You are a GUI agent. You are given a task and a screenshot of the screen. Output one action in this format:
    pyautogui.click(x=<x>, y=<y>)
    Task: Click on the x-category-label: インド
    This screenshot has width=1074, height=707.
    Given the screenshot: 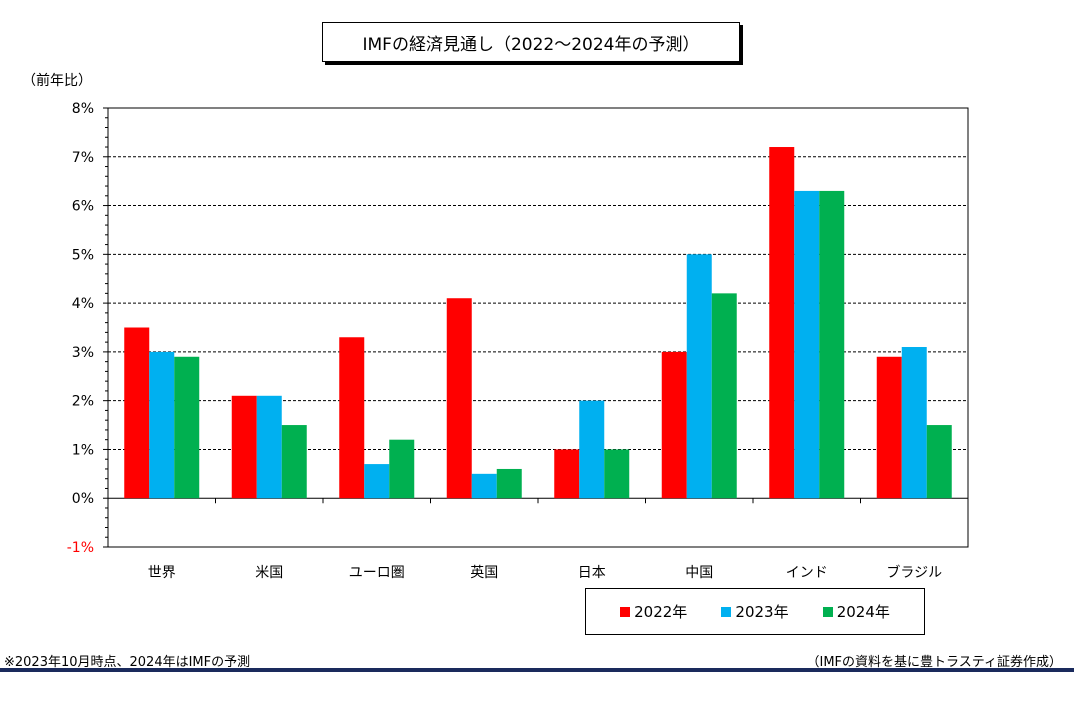 What is the action you would take?
    pyautogui.click(x=807, y=573)
    